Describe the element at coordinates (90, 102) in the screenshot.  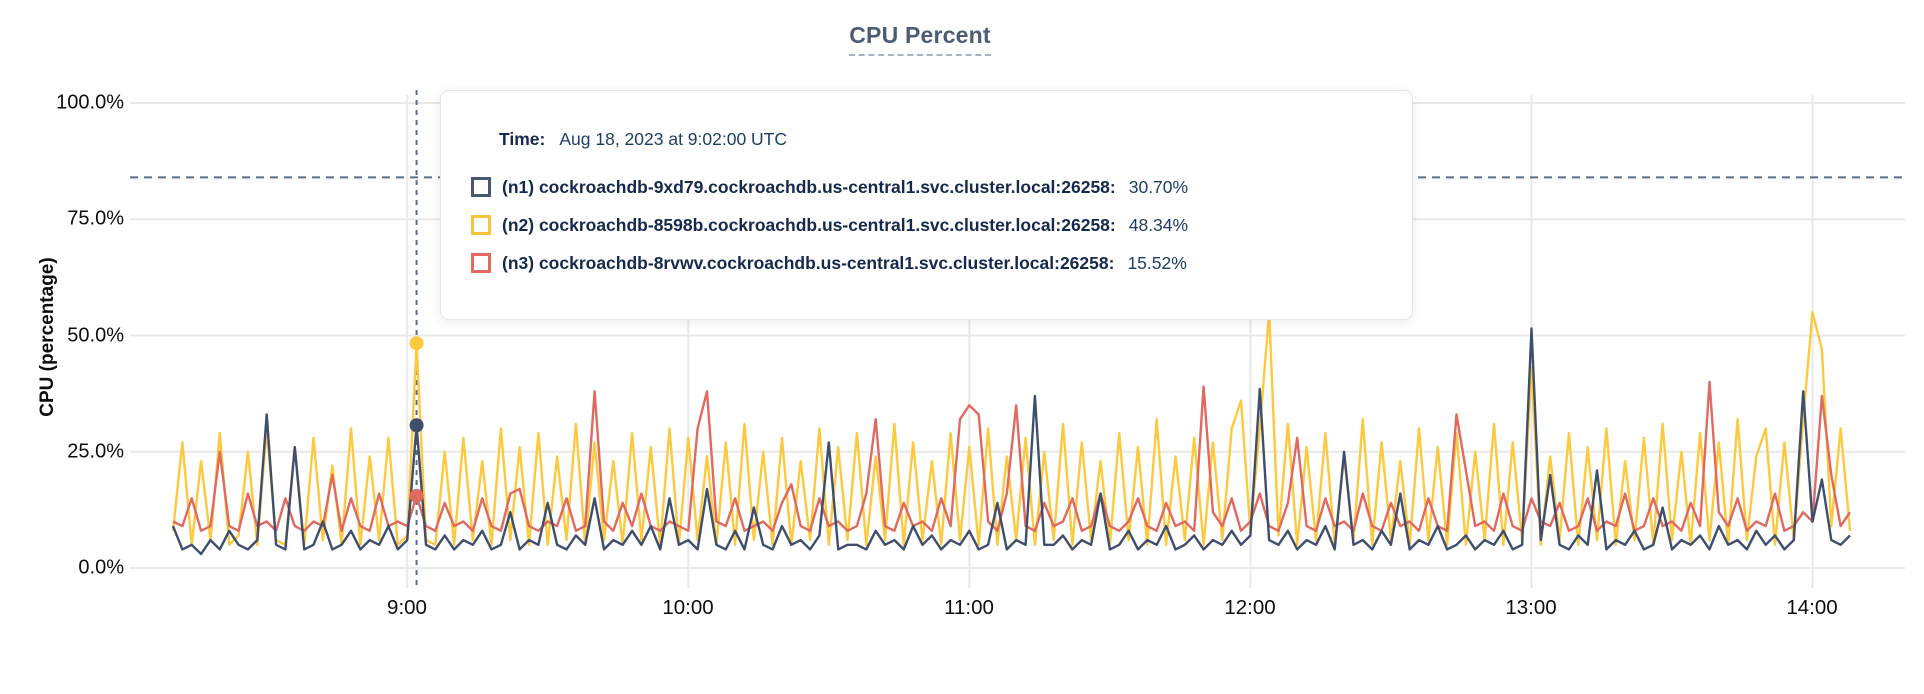
I see `y-tick-100: 100.0%` at that location.